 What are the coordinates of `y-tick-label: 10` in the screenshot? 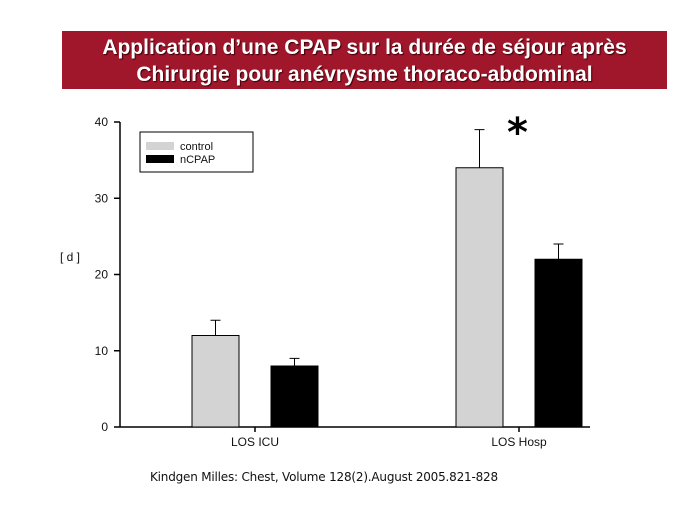 It's located at (102, 351).